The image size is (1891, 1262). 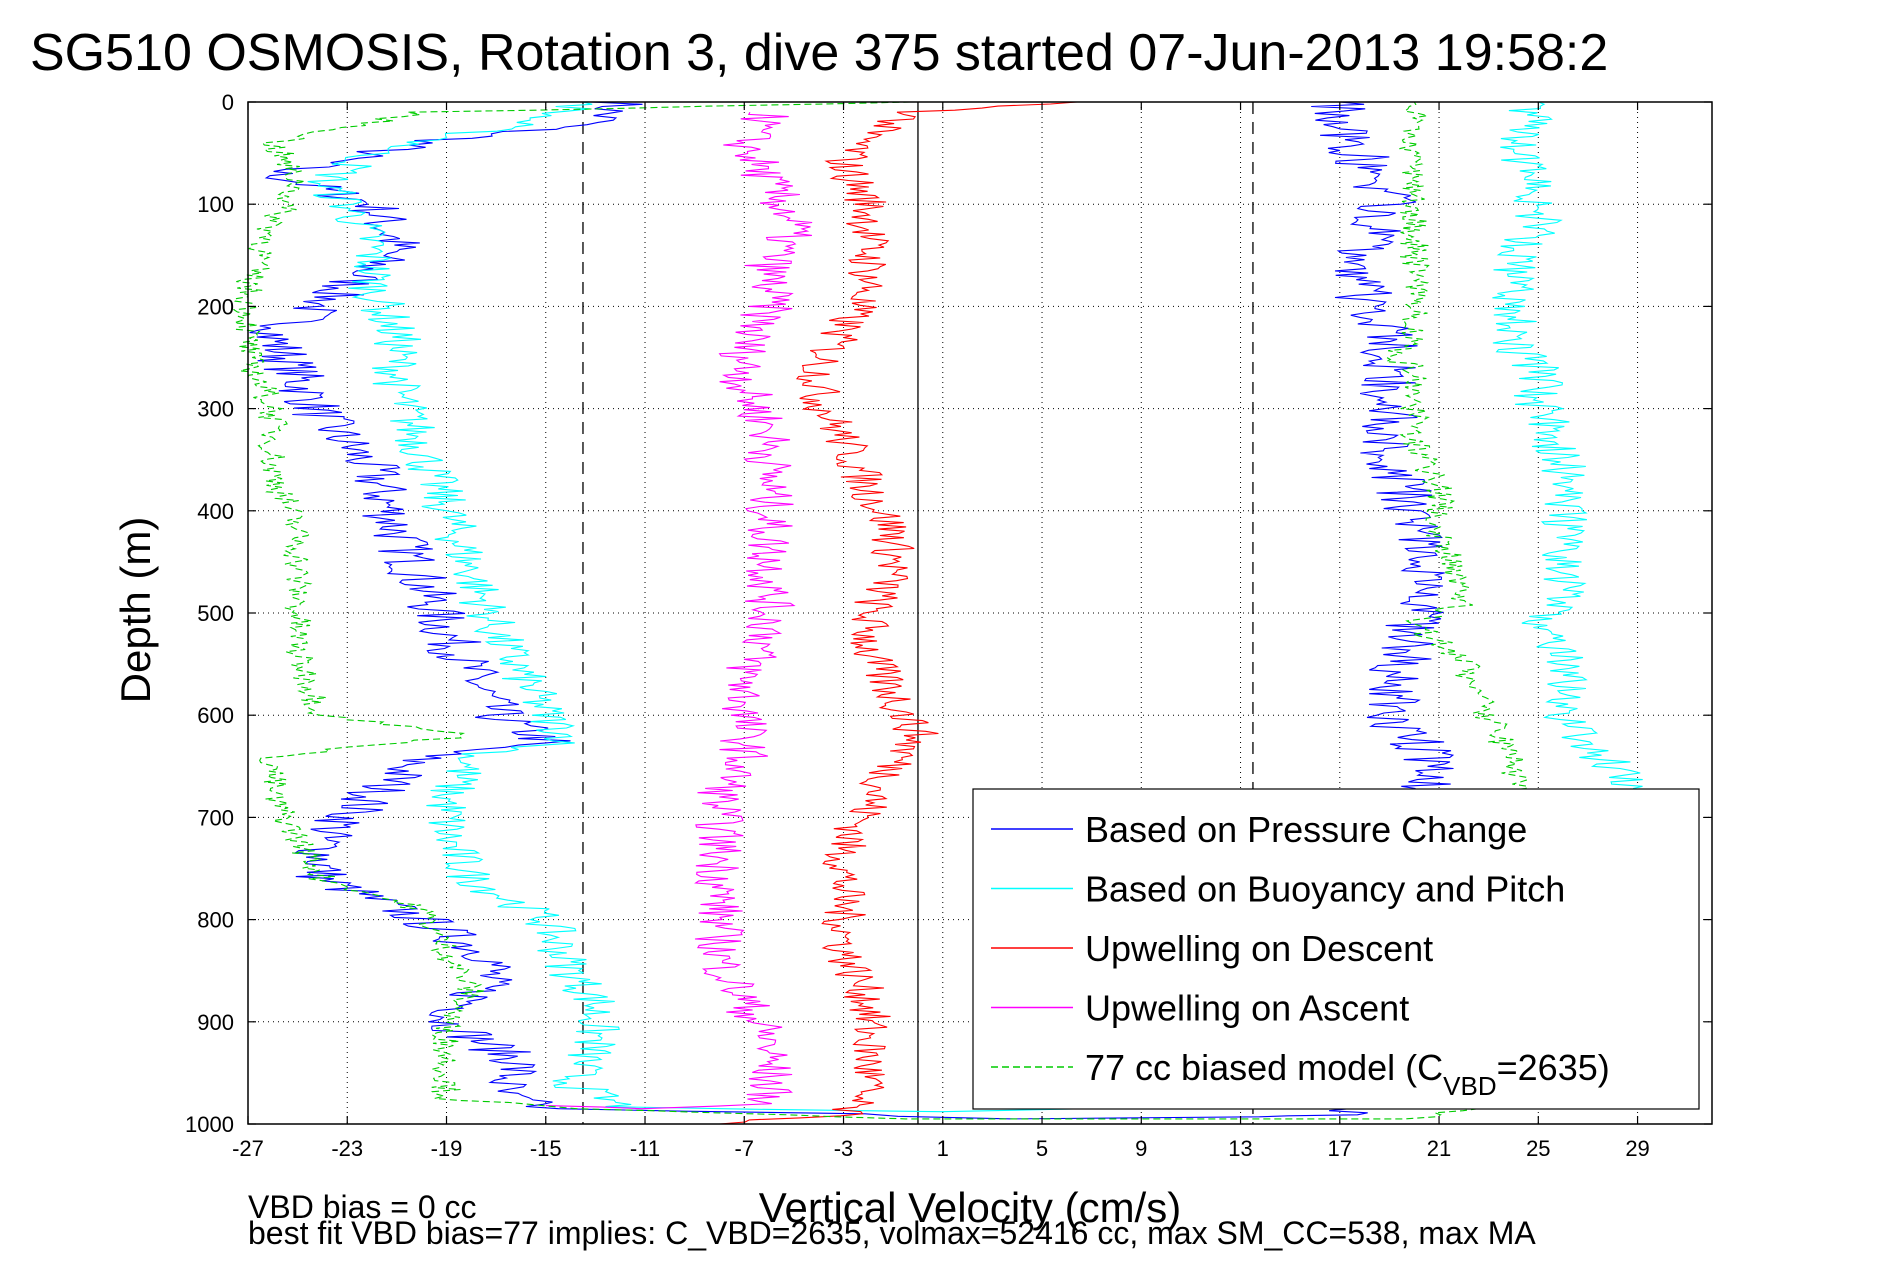 I want to click on y-tick-label: 1000, so click(x=209, y=1124).